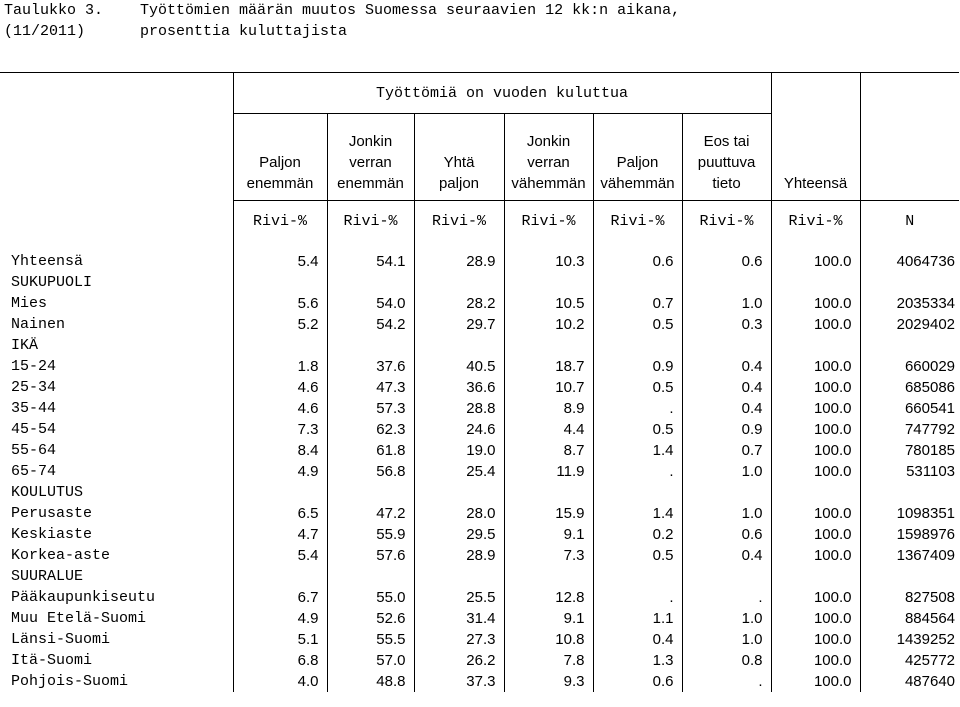 This screenshot has width=960, height=707. I want to click on table-cell: 4.6, so click(279, 408).